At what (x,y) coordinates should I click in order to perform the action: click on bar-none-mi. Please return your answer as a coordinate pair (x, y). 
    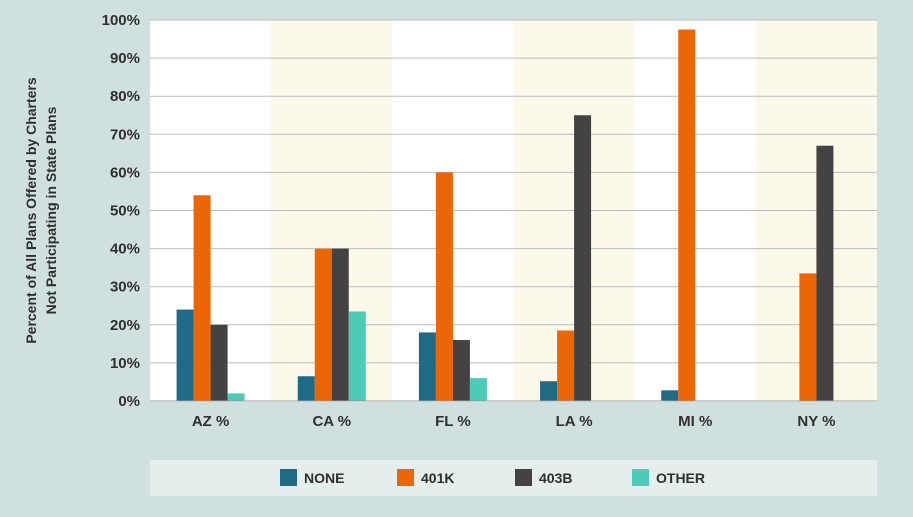
    Looking at the image, I should click on (670, 395).